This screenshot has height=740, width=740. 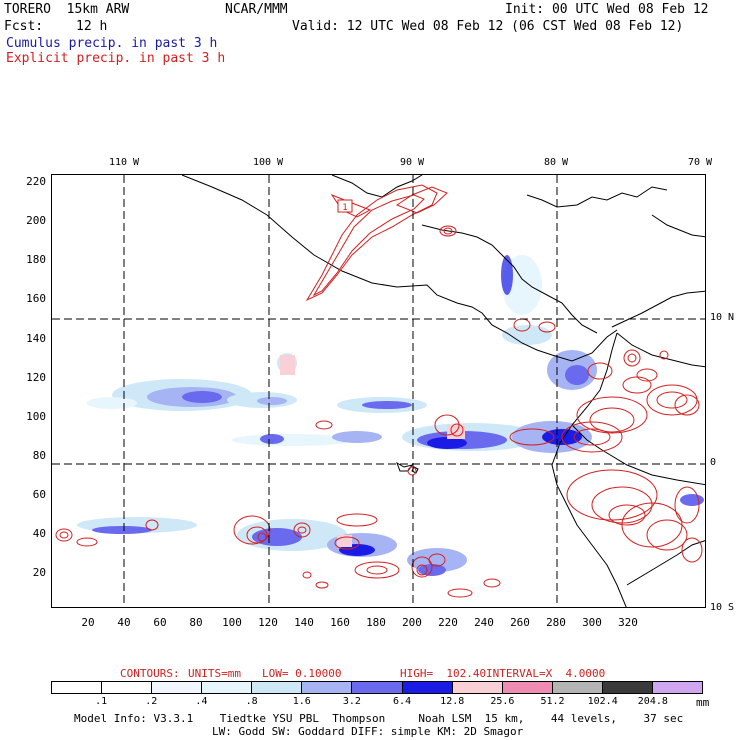 I want to click on contours-interval: INTERVAL=X 4.0000, so click(x=546, y=673).